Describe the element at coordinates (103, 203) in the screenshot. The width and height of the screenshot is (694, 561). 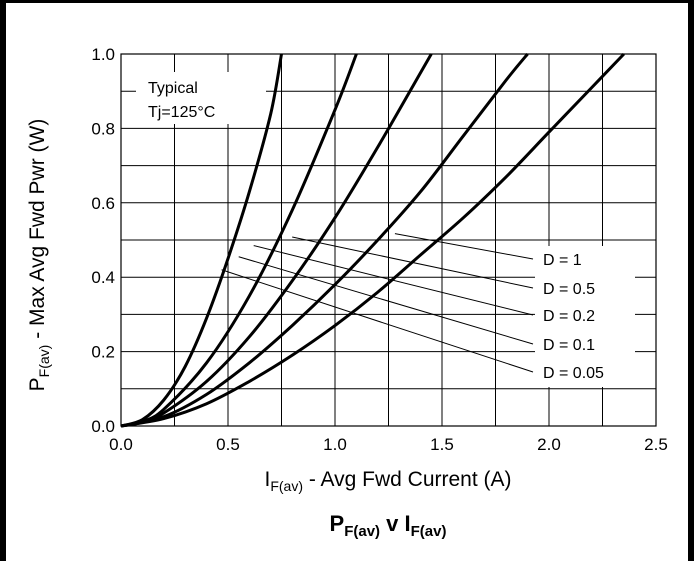
I see `y-tick-label: 0.6` at that location.